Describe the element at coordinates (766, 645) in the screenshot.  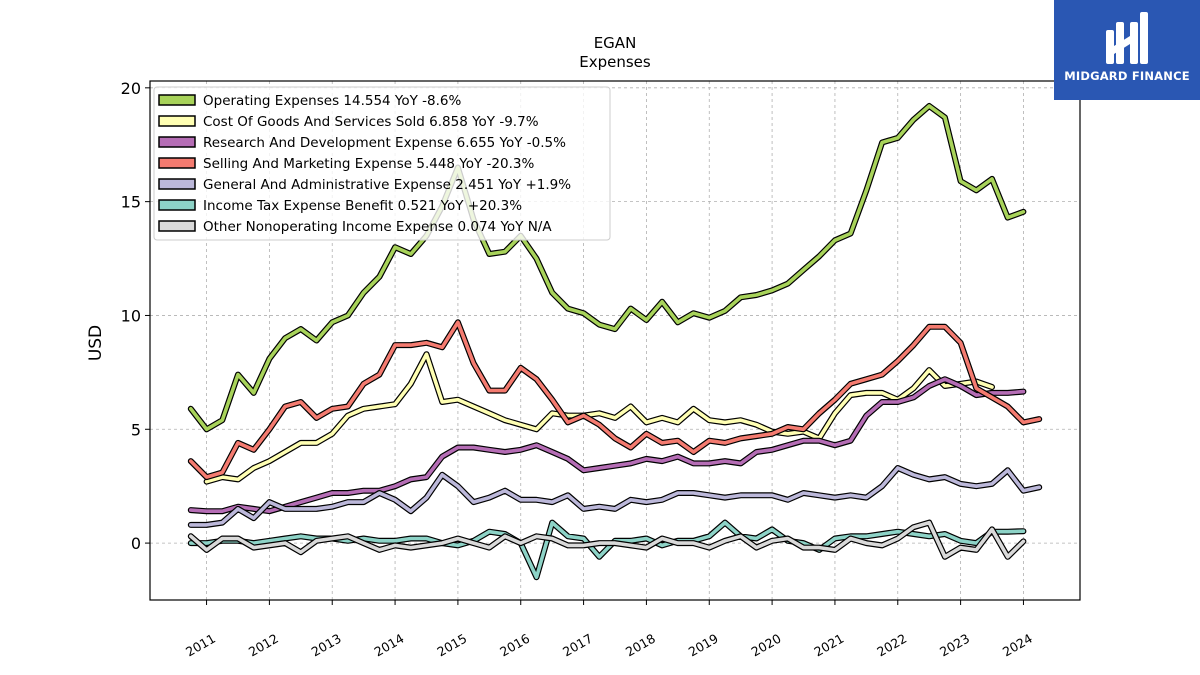
I see `x-tick-label: 2020` at that location.